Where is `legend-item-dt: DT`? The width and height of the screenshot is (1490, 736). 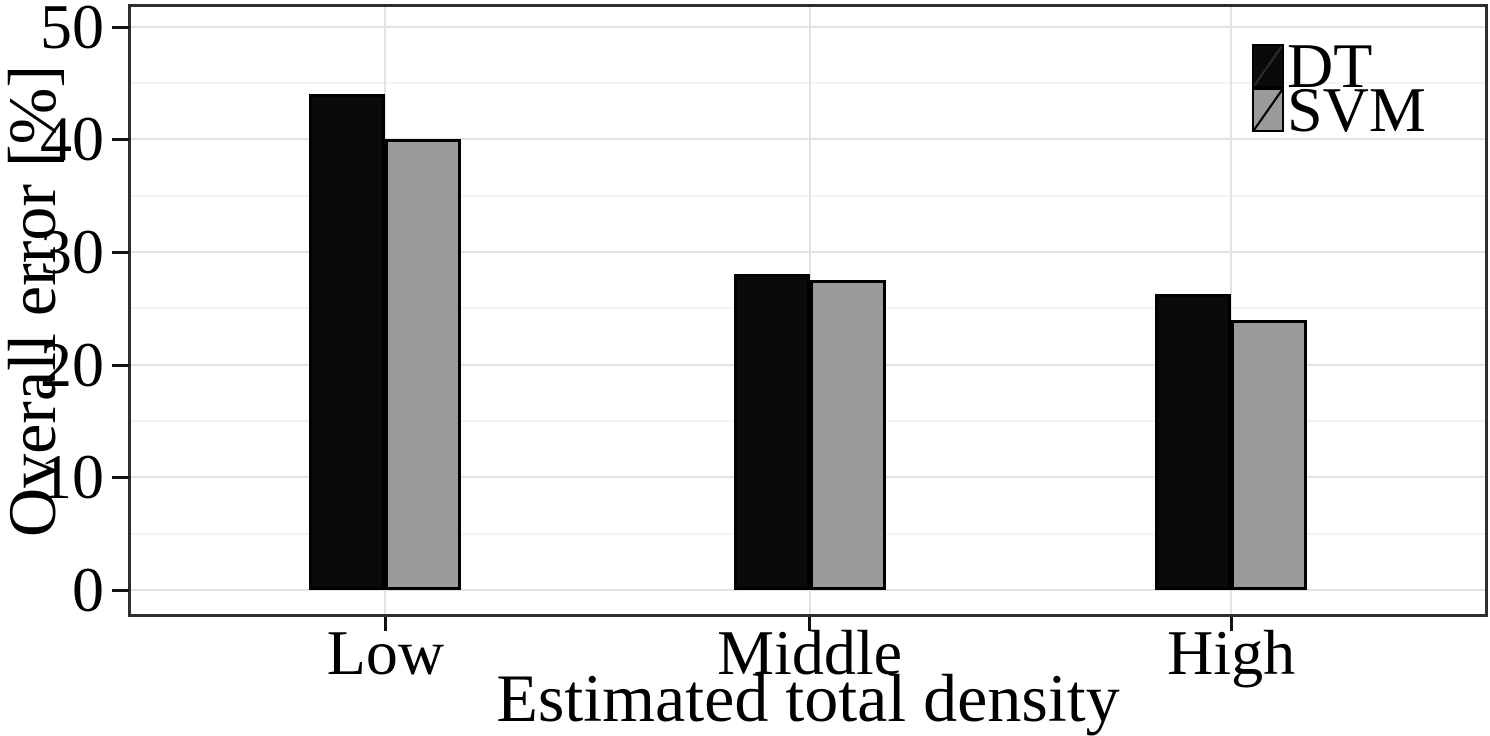
legend-item-dt: DT is located at coordinates (1339, 65).